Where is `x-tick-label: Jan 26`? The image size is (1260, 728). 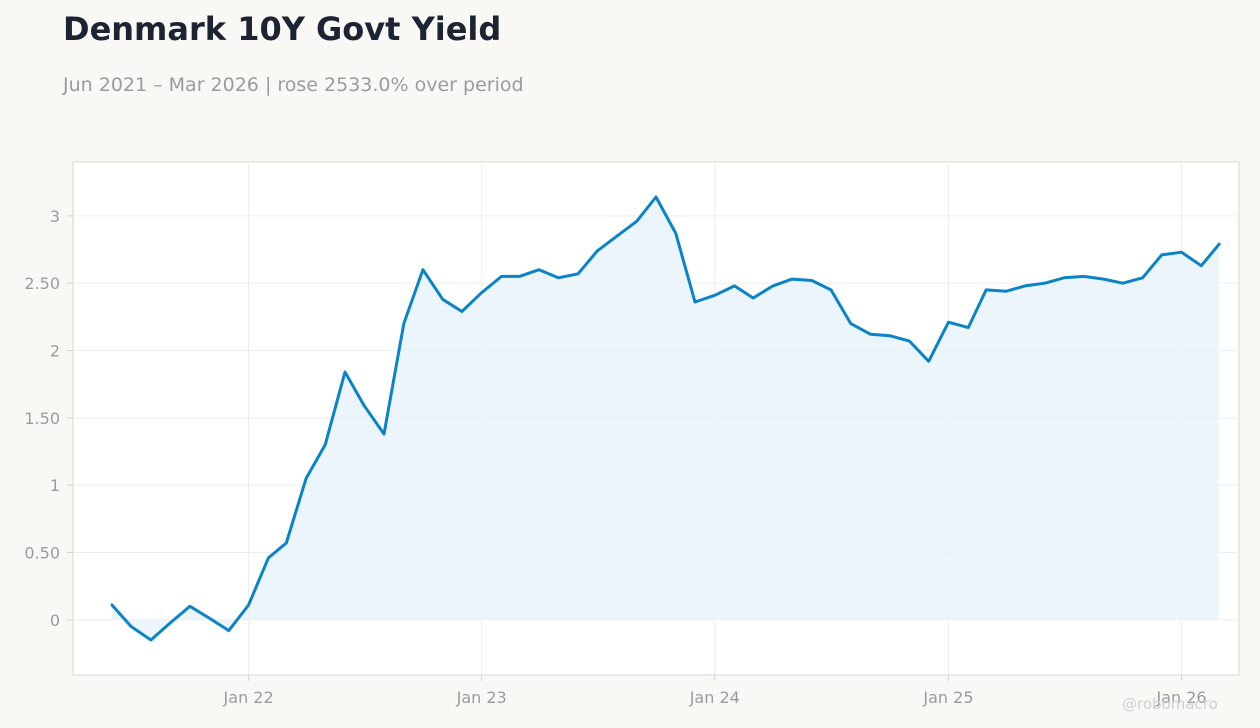 x-tick-label: Jan 26 is located at coordinates (1180, 697).